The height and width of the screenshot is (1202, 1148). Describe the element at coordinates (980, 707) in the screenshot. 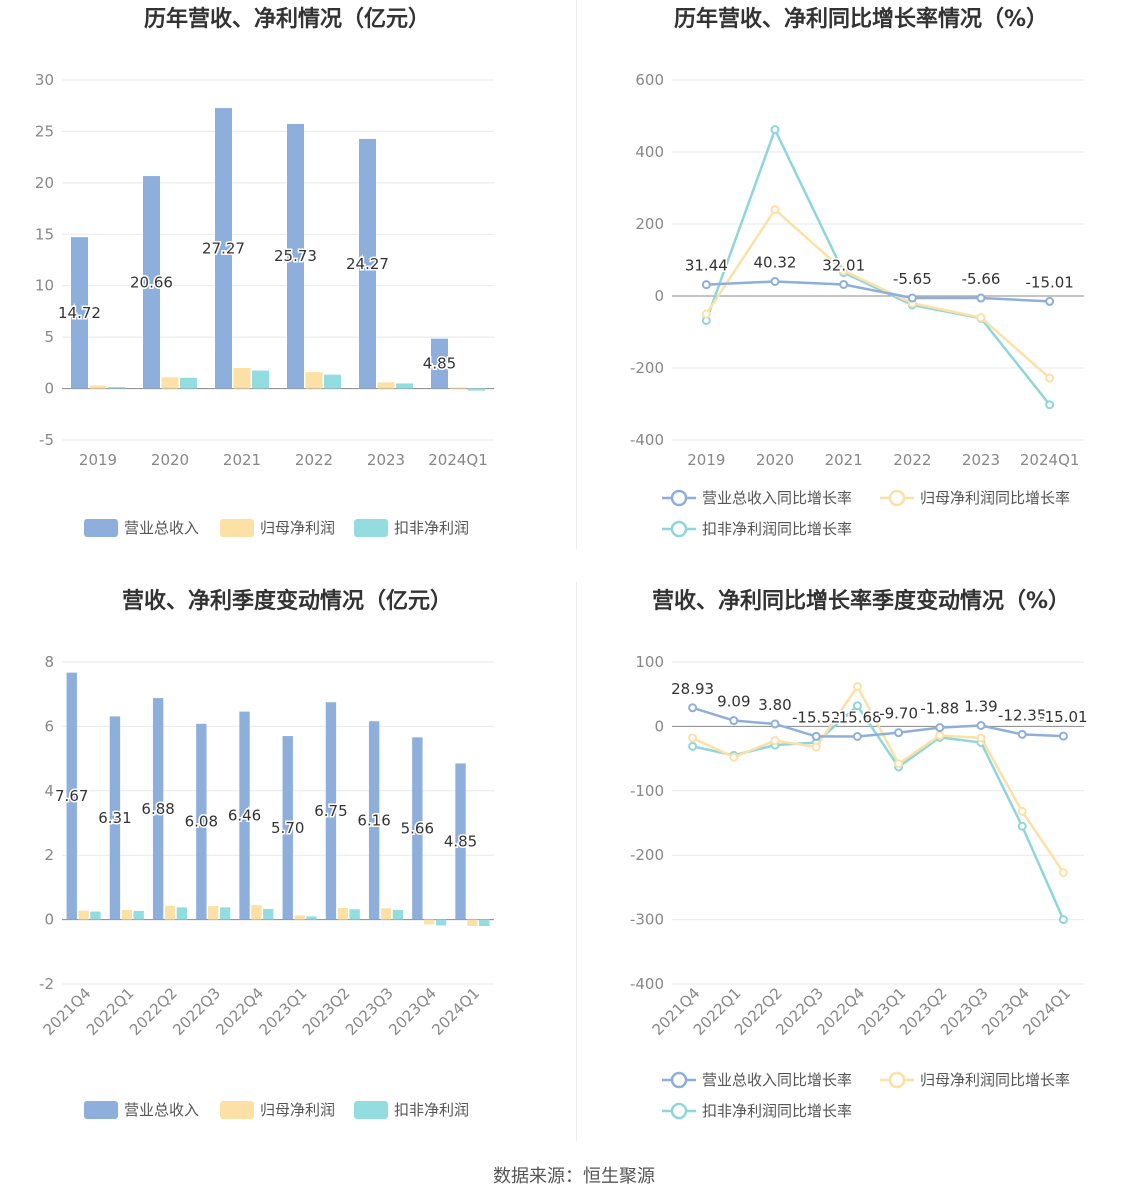

I see `data-label: 1.39` at that location.